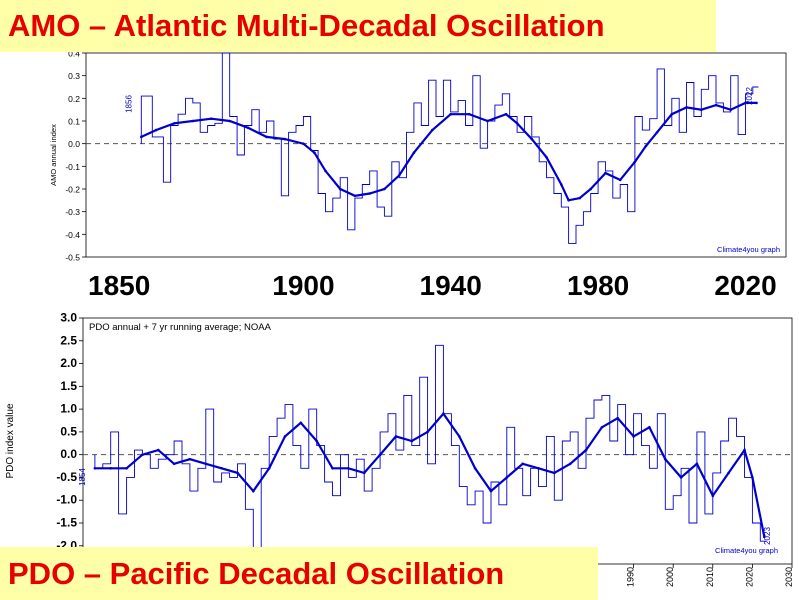 The image size is (799, 600). Describe the element at coordinates (358, 26) in the screenshot. I see `amo-title-banner: AMO – Atlantic Multi-Decadal Oscillation` at that location.